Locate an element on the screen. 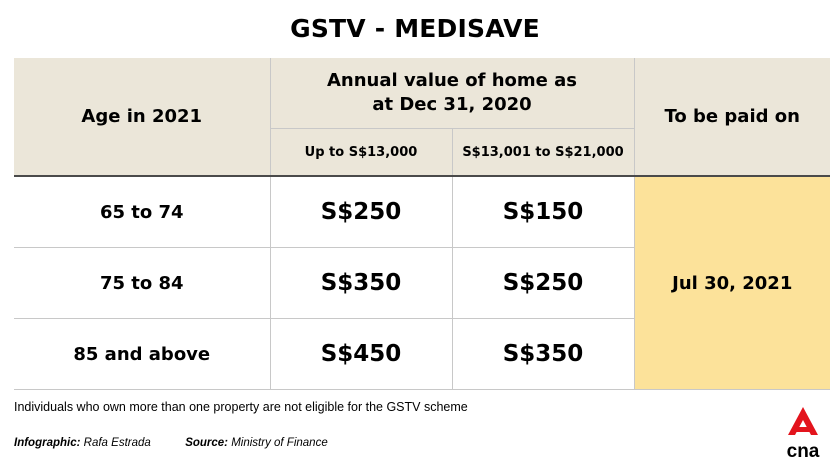 Image resolution: width=830 pixels, height=468 pixels. header-age-label: Age in 2021 is located at coordinates (142, 116).